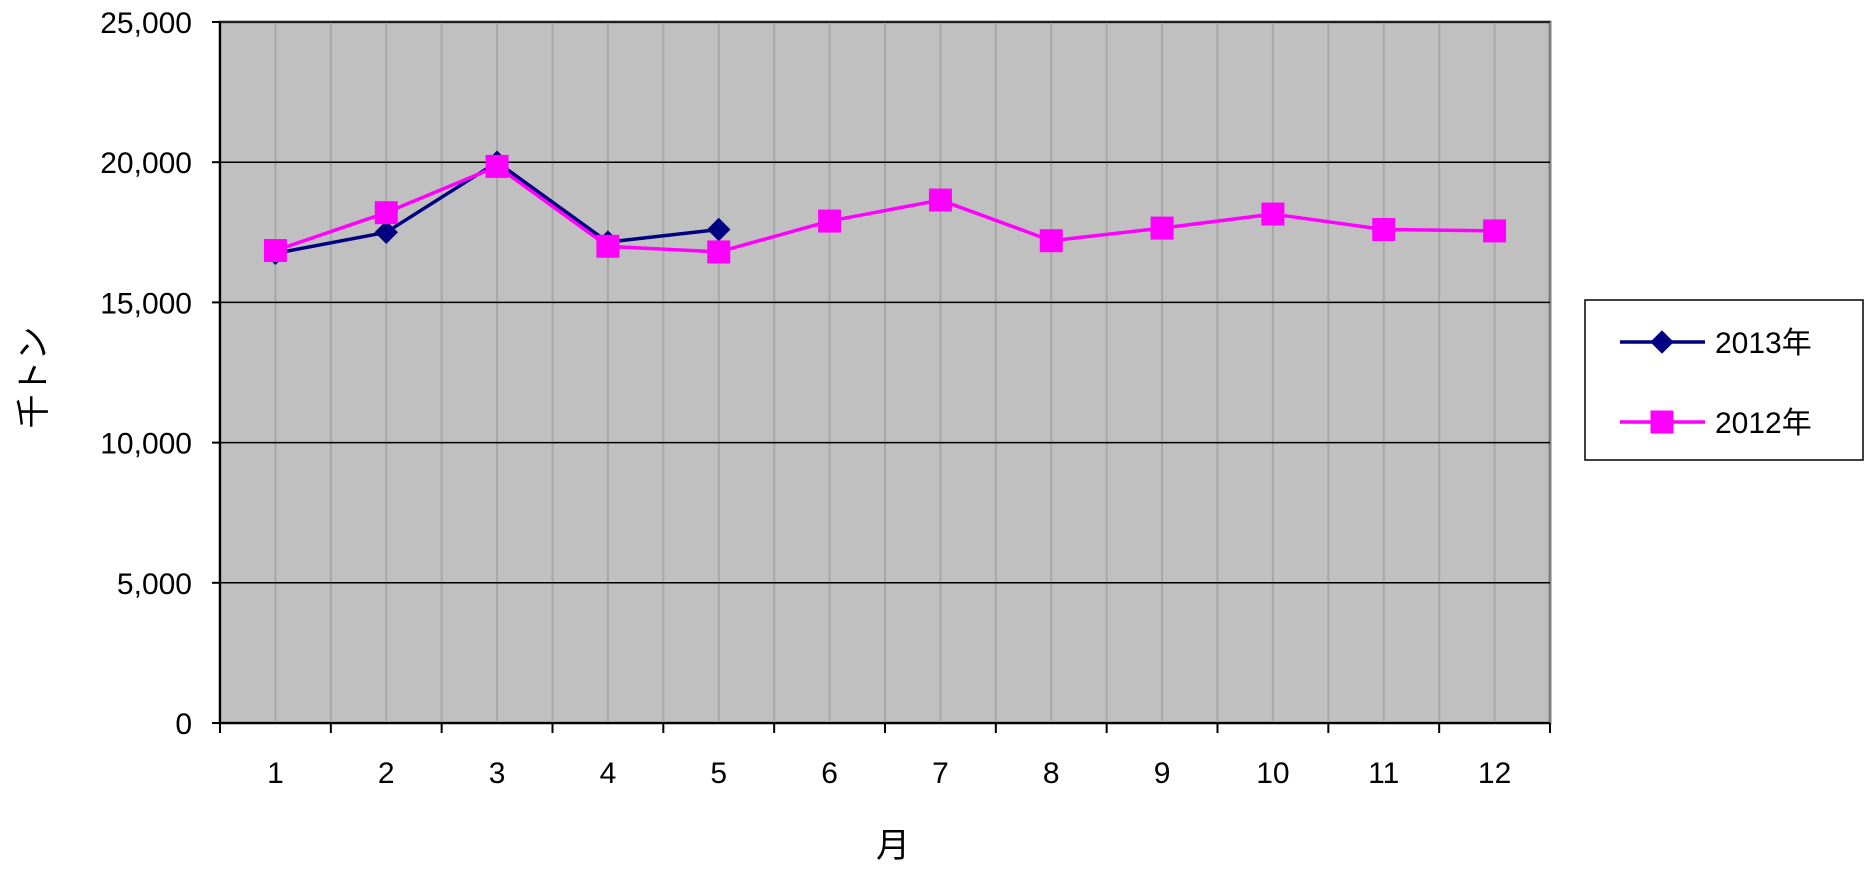 The height and width of the screenshot is (872, 1869). Describe the element at coordinates (146, 23) in the screenshot. I see `y-tick-label: 25,000` at that location.